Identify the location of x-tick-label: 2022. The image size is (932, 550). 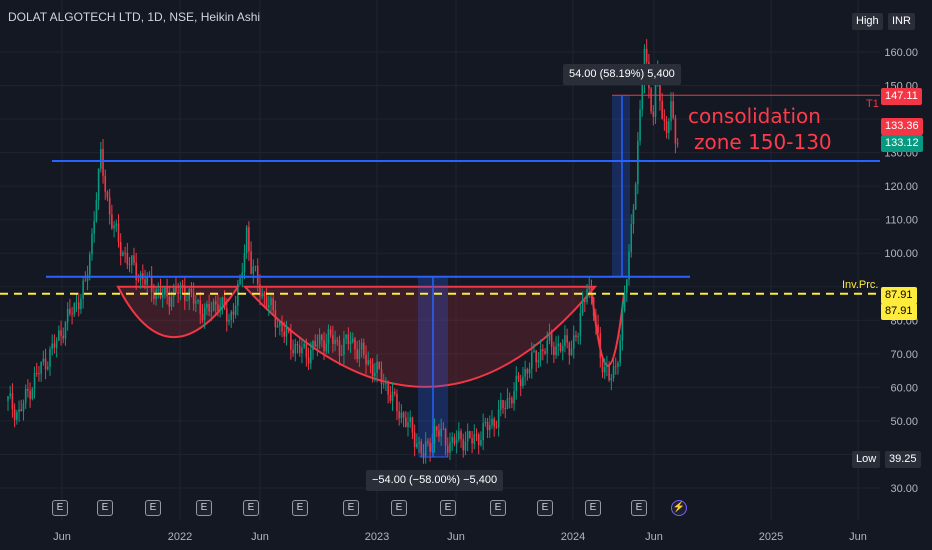
(180, 537).